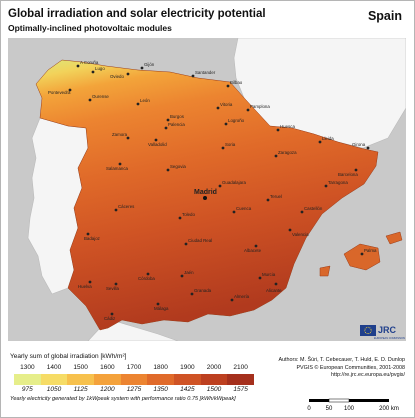  What do you see at coordinates (309, 409) in the screenshot?
I see `scale-label: 0` at bounding box center [309, 409].